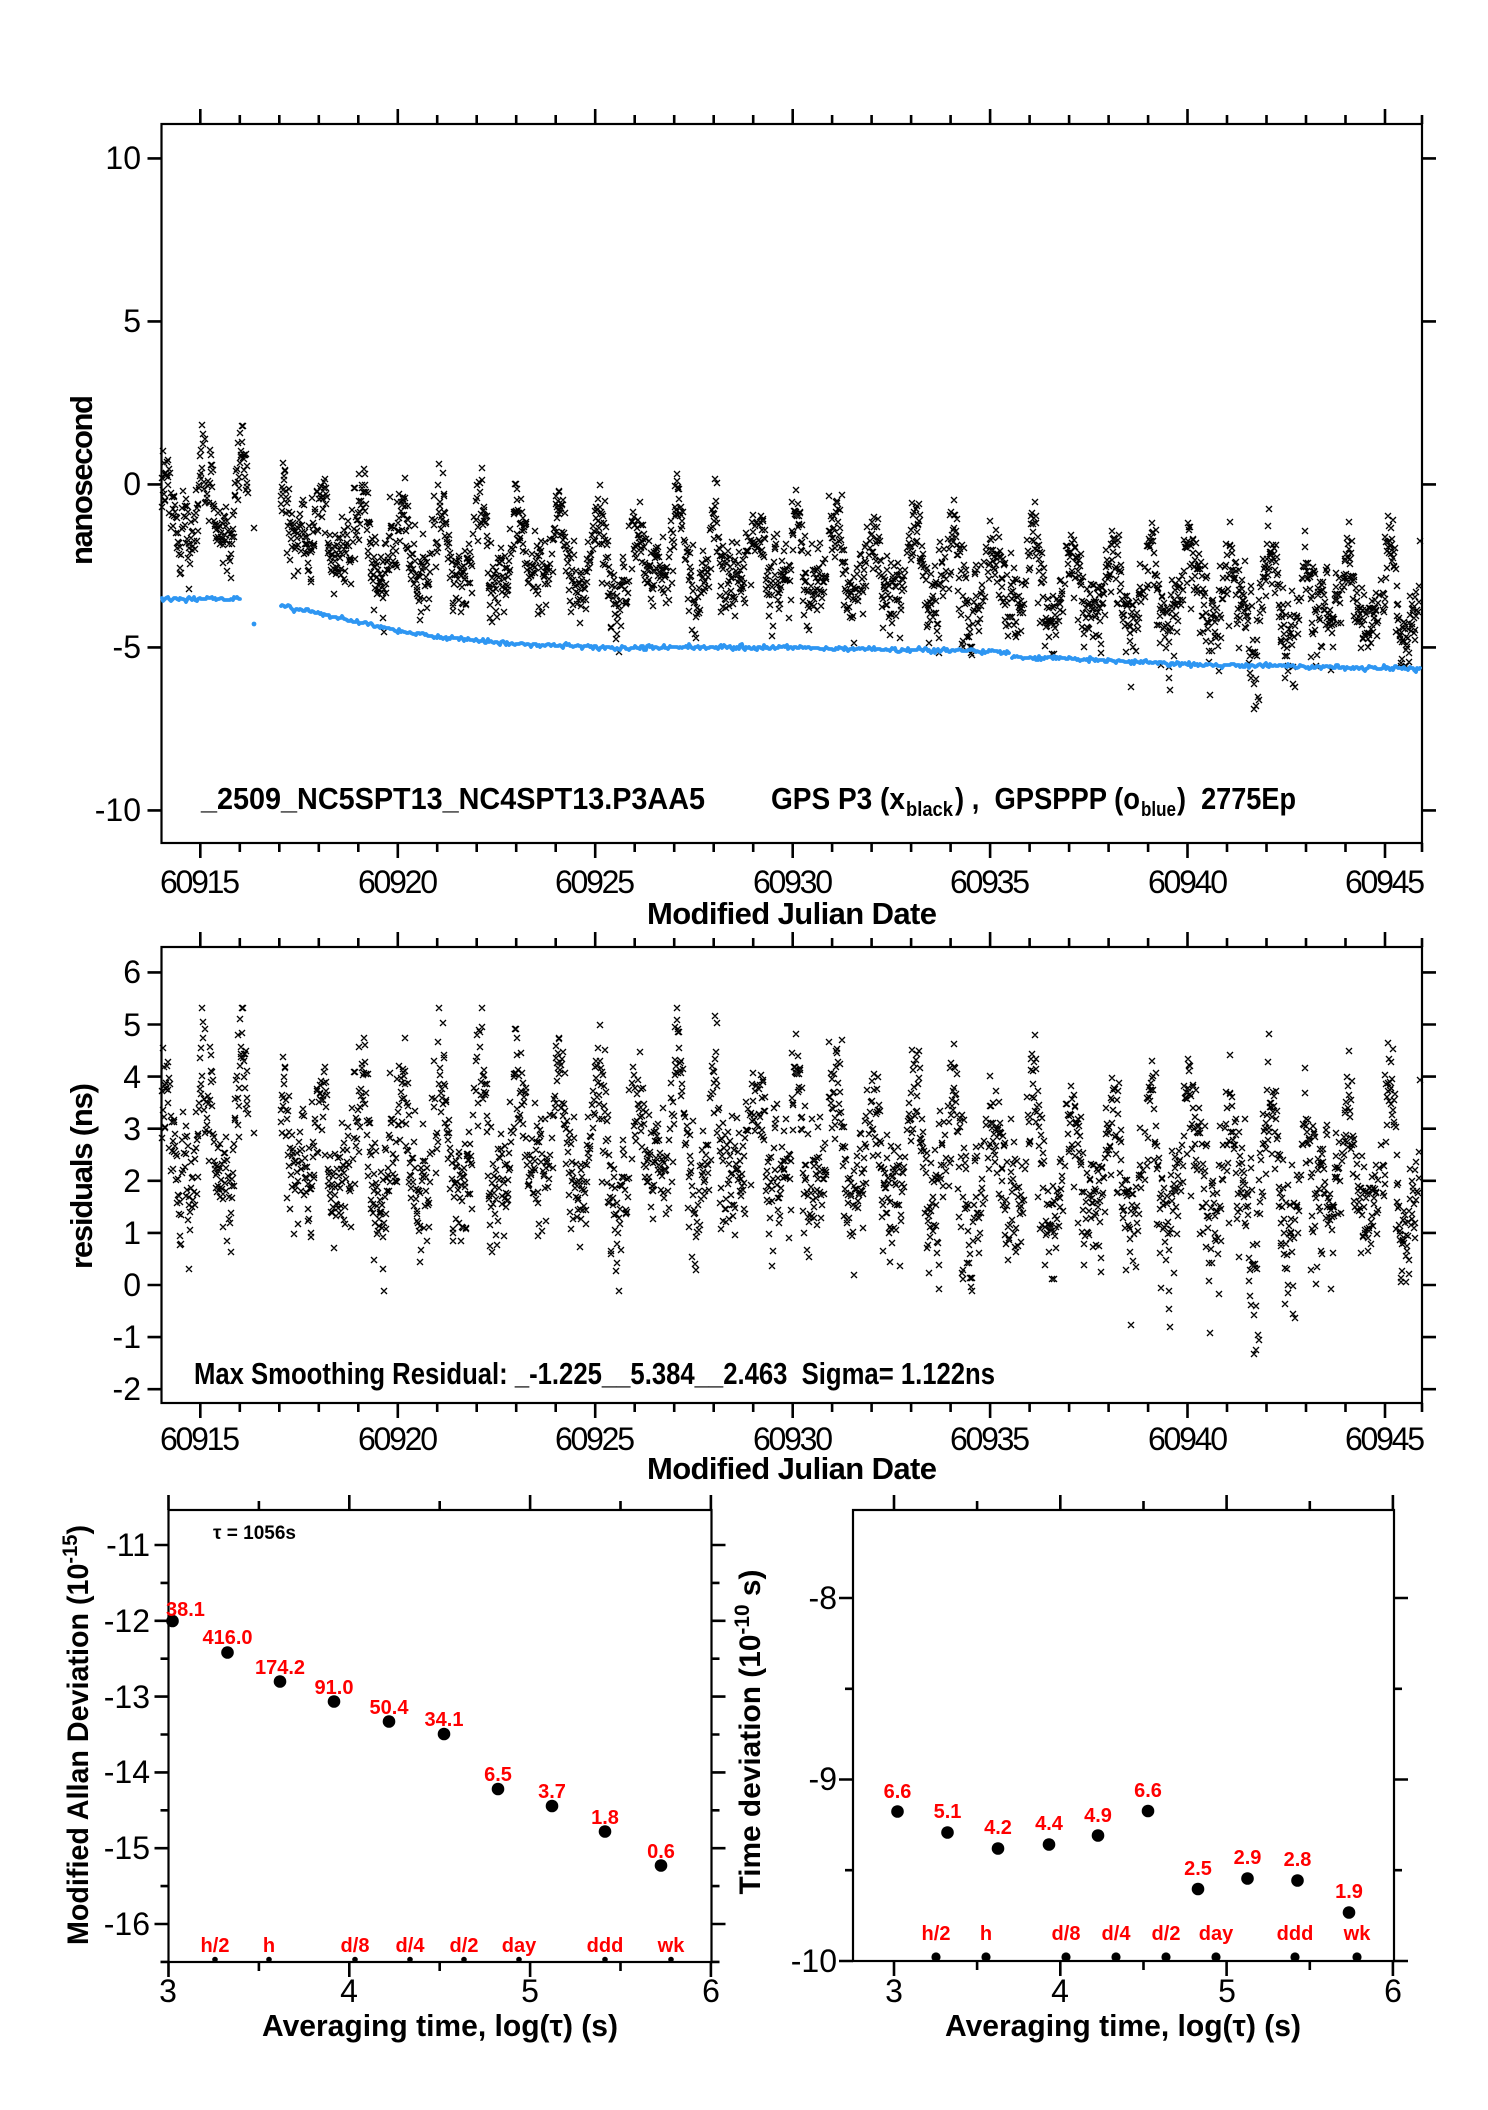 Image resolution: width=1488 pixels, height=2110 pixels. Describe the element at coordinates (452, 798) in the screenshot. I see `svg-text: _2509_NC5SPT13_NC4SPT13.P3AA5` at that location.